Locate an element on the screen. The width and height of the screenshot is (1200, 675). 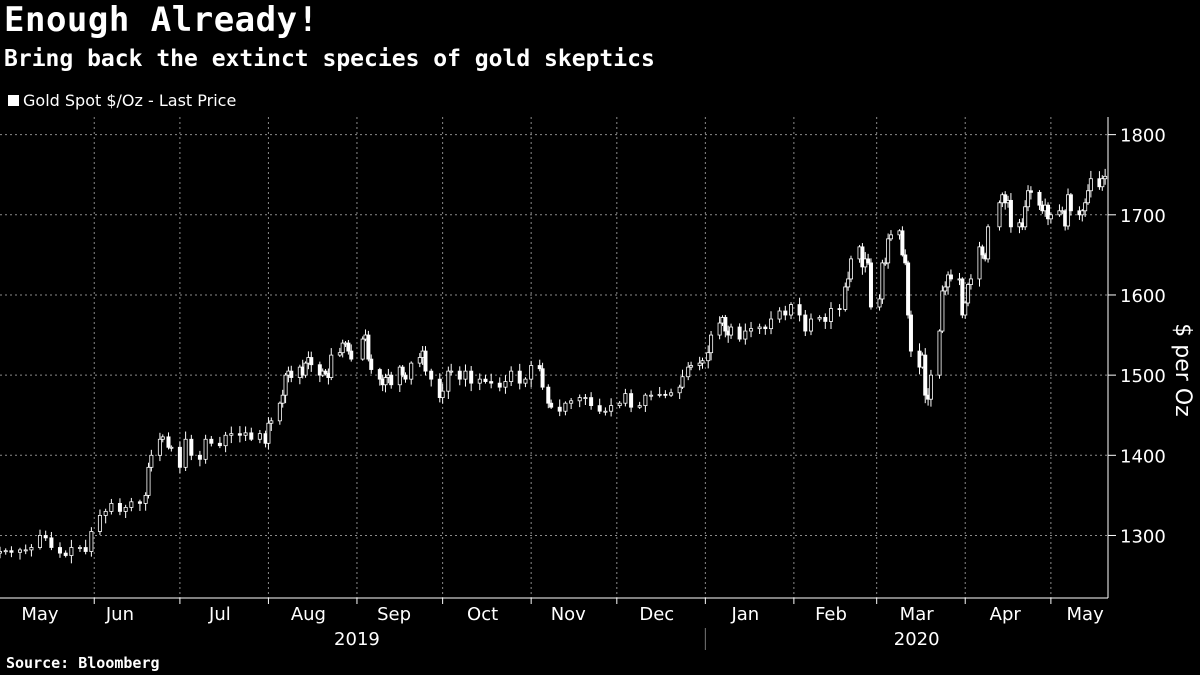
month-label-7: Dec is located at coordinates (656, 614).